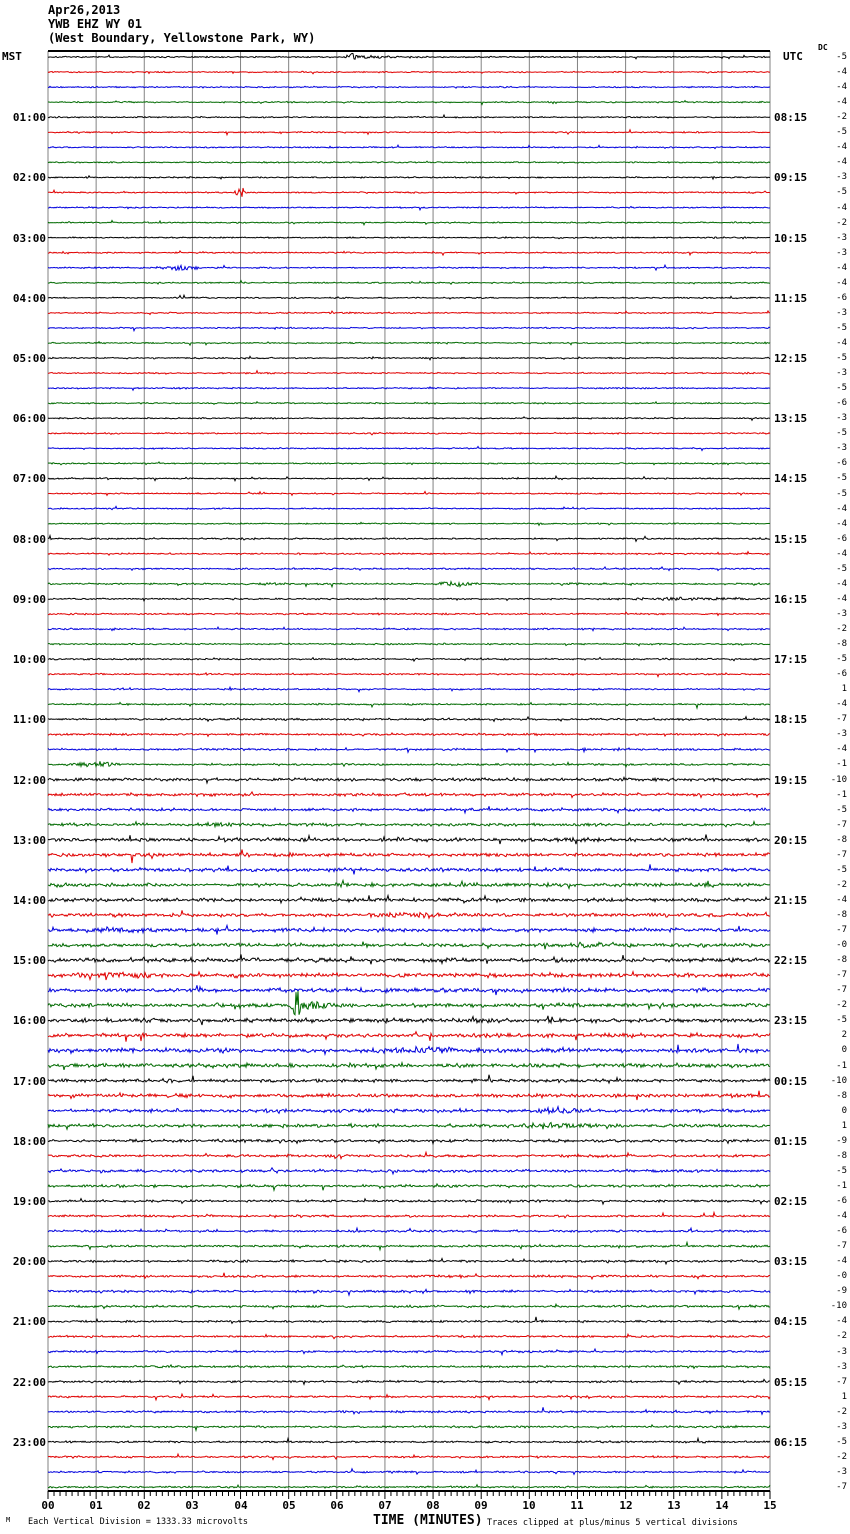 This screenshot has width=850, height=1534. I want to click on left-time-label: 13:00, so click(29, 840).